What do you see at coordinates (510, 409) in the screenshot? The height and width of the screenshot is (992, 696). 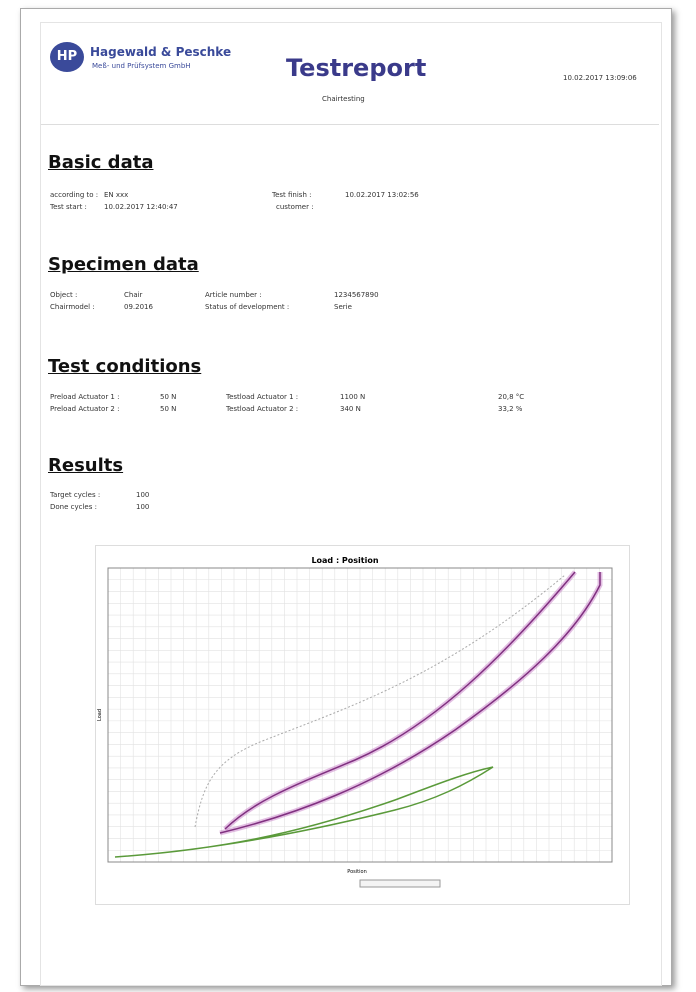 I see `value: 33,2 %` at bounding box center [510, 409].